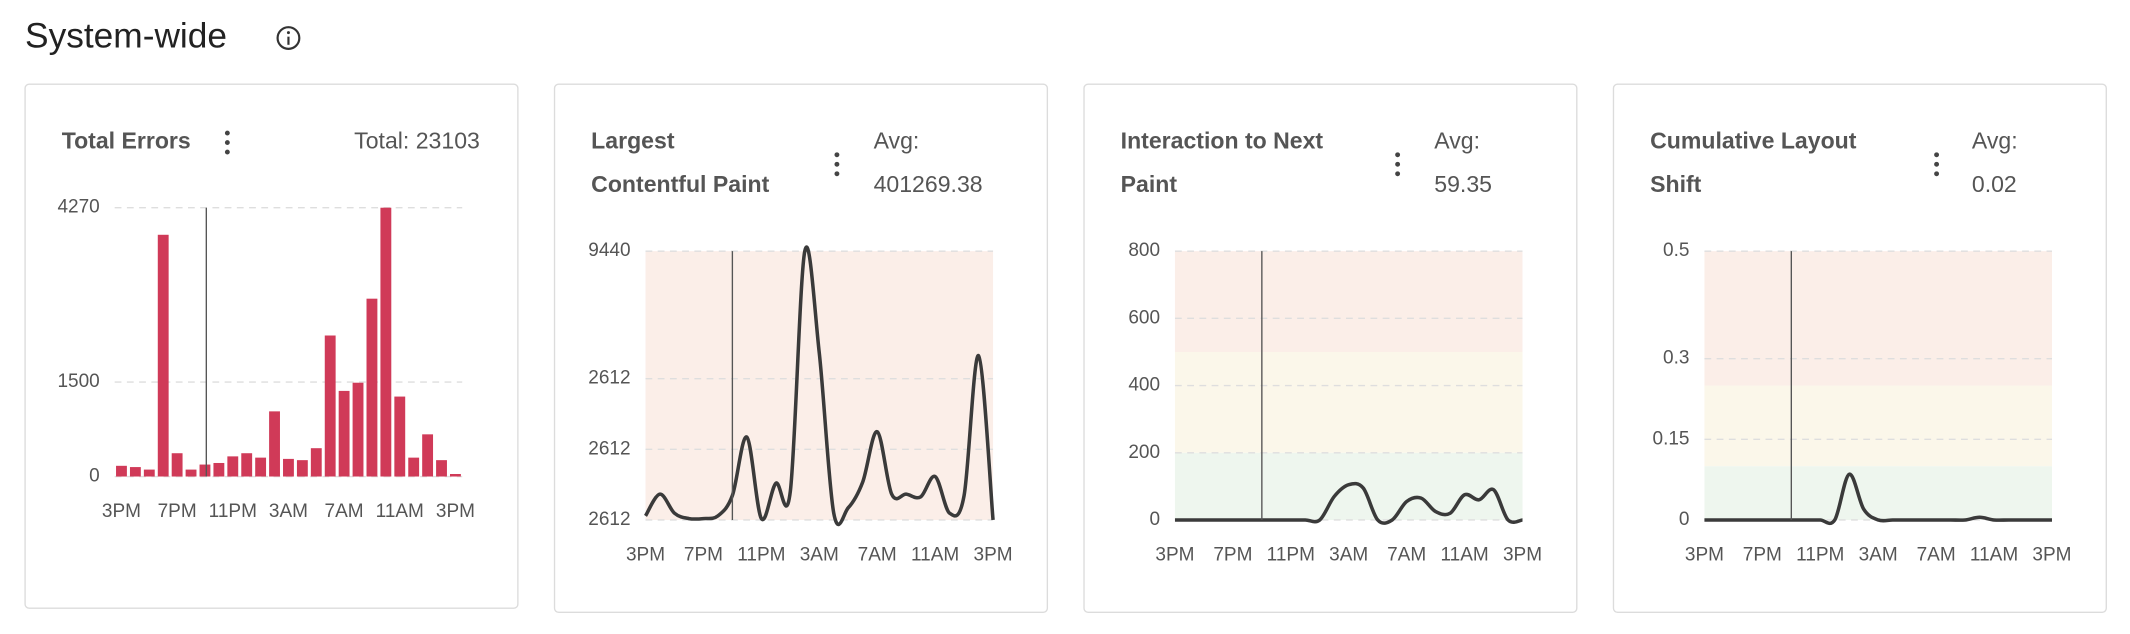  What do you see at coordinates (928, 184) in the screenshot?
I see `summary-value: 401269.38` at bounding box center [928, 184].